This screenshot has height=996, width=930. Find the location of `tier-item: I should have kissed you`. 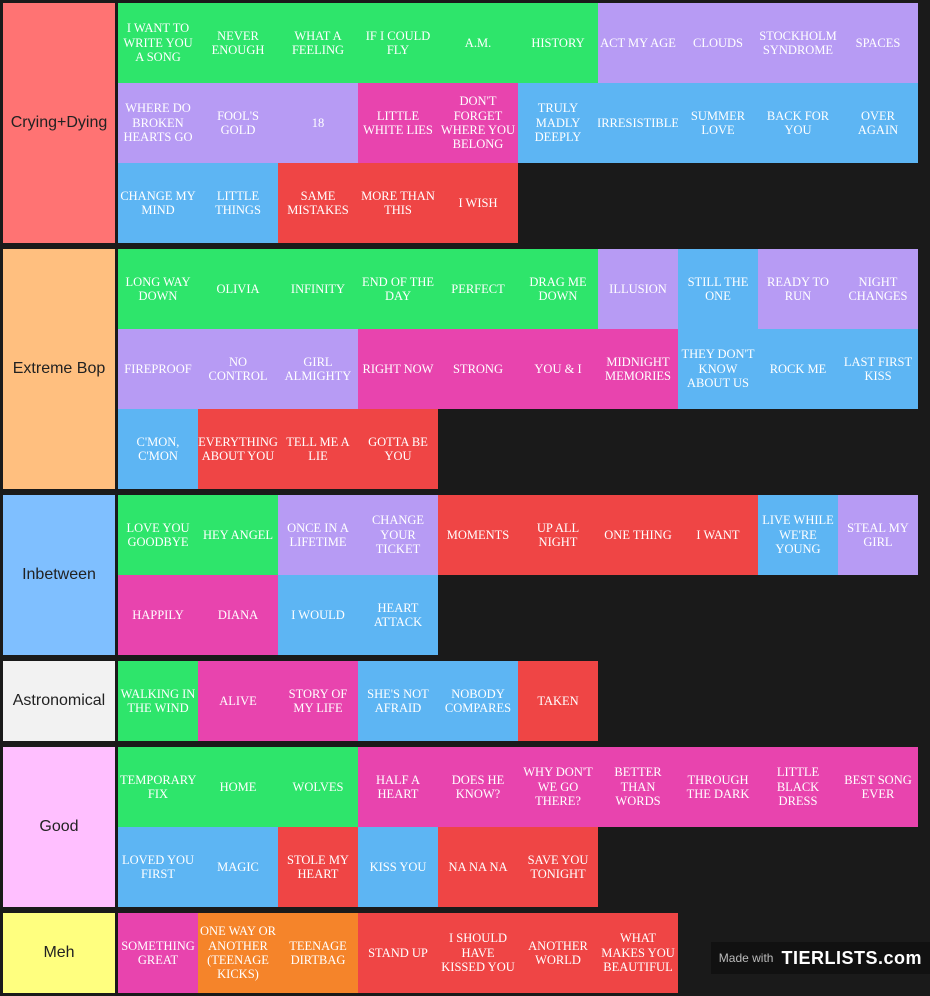

tier-item: I should have kissed you is located at coordinates (478, 953).